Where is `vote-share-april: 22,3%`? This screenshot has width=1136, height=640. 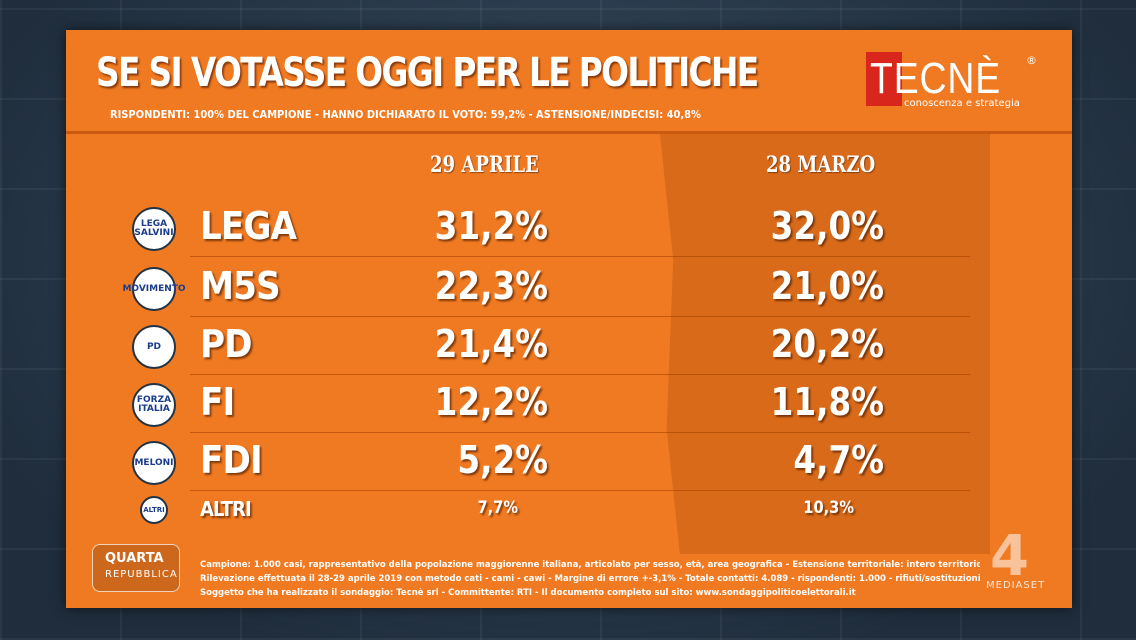 vote-share-april: 22,3% is located at coordinates (491, 286).